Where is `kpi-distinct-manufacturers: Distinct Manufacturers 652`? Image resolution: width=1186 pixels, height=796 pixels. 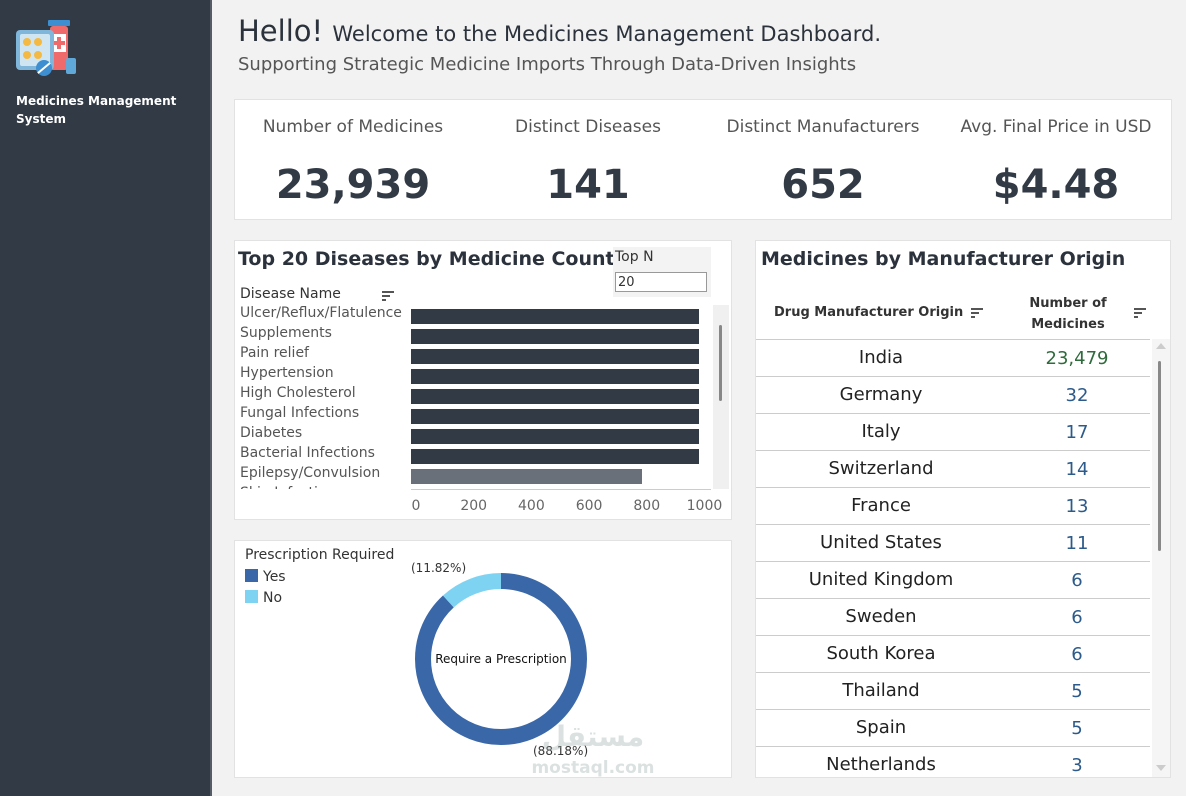
kpi-distinct-manufacturers: Distinct Manufacturers 652 is located at coordinates (823, 159).